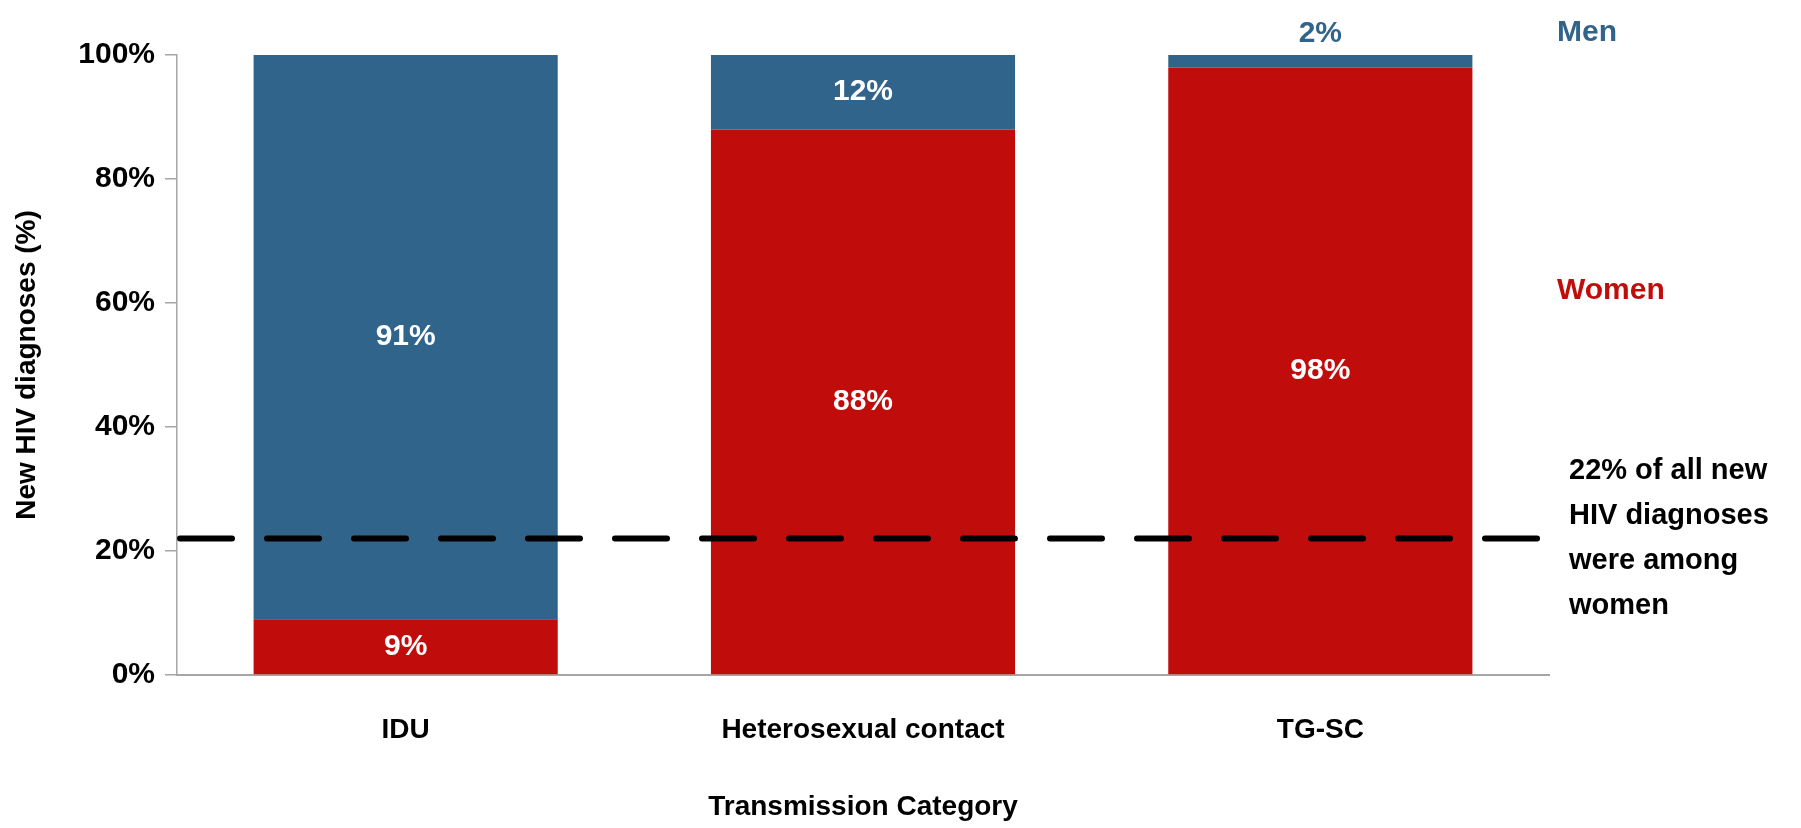 The height and width of the screenshot is (828, 1801). I want to click on data-label: 91%, so click(405, 335).